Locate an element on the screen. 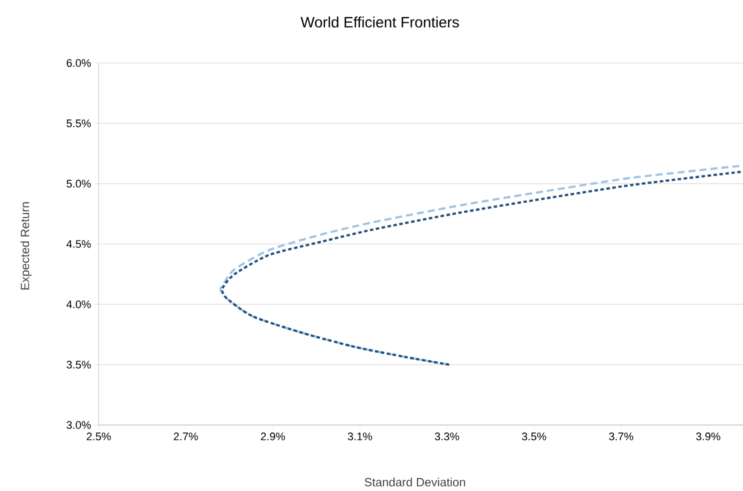 The image size is (743, 491). x-tick-label: 3.1% is located at coordinates (360, 436).